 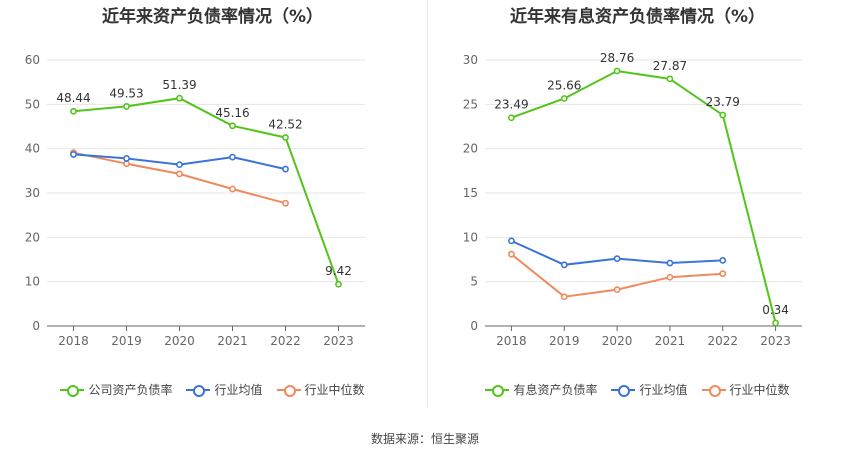 What do you see at coordinates (285, 124) in the screenshot?
I see `data-label: 42.52` at bounding box center [285, 124].